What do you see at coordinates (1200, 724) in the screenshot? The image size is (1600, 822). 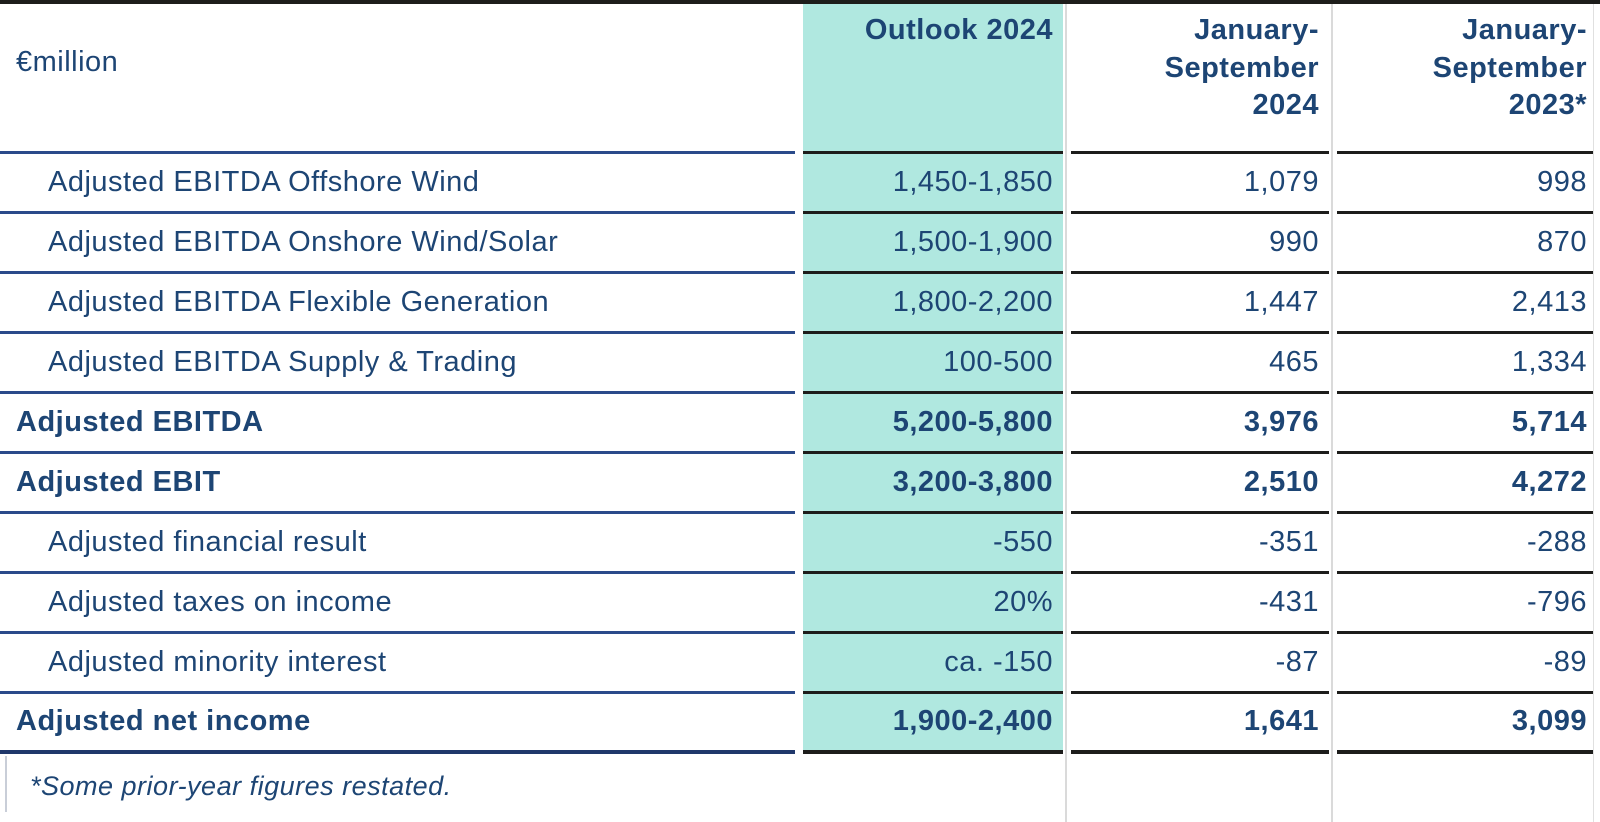 I see `ytd2024-value: 1,641` at bounding box center [1200, 724].